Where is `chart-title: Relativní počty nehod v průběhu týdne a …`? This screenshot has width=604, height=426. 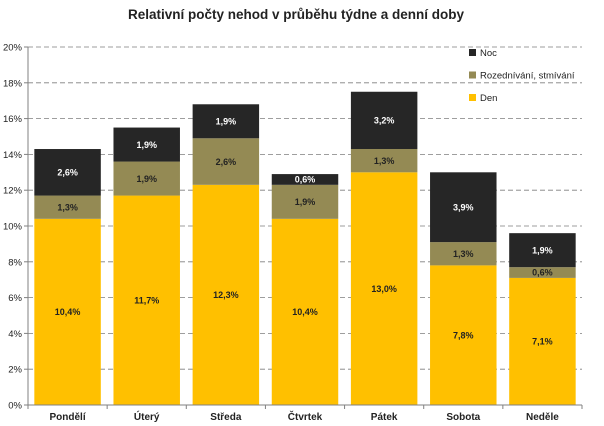
chart-title: Relativní počty nehod v průběhu týdne a … is located at coordinates (296, 14).